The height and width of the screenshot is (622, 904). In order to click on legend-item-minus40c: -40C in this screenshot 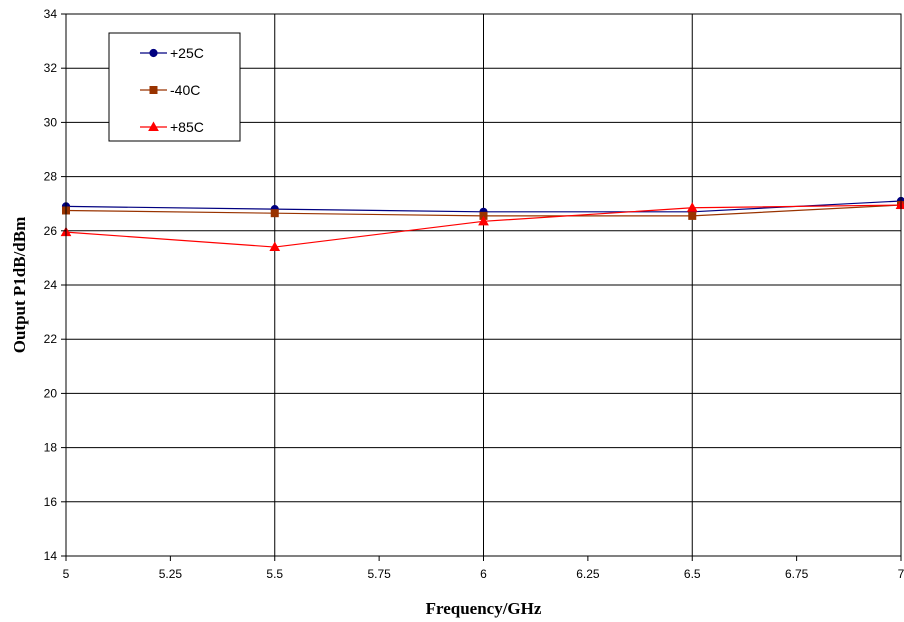, I will do `click(170, 90)`.